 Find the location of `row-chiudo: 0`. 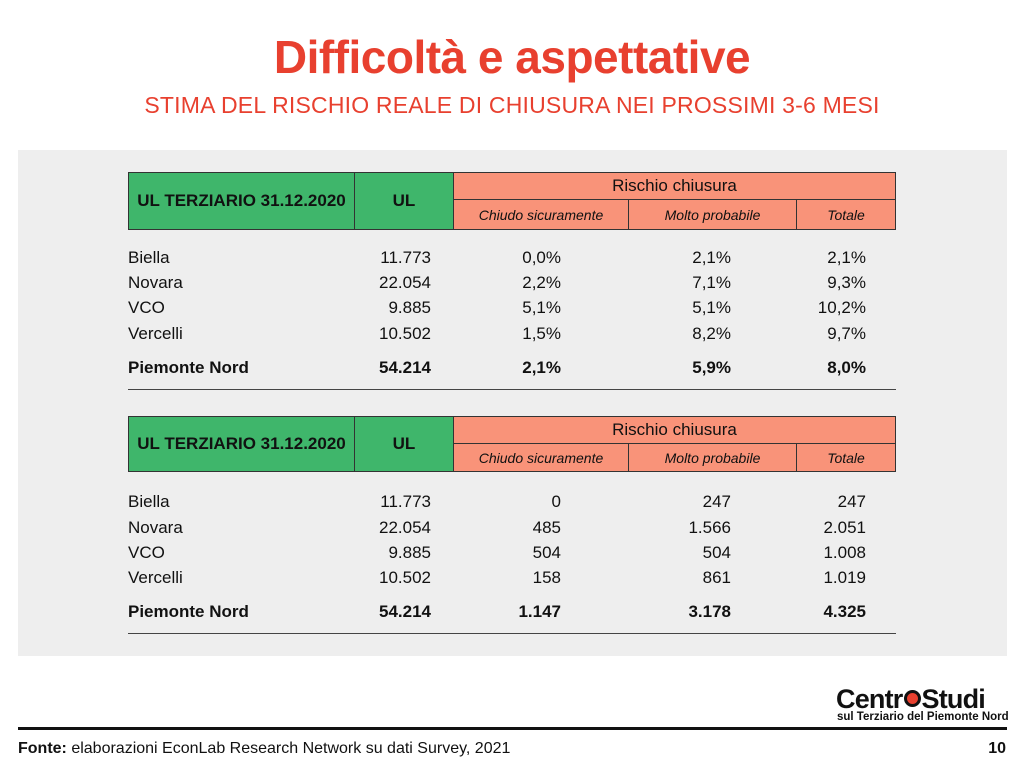

row-chiudo: 0 is located at coordinates (556, 501).